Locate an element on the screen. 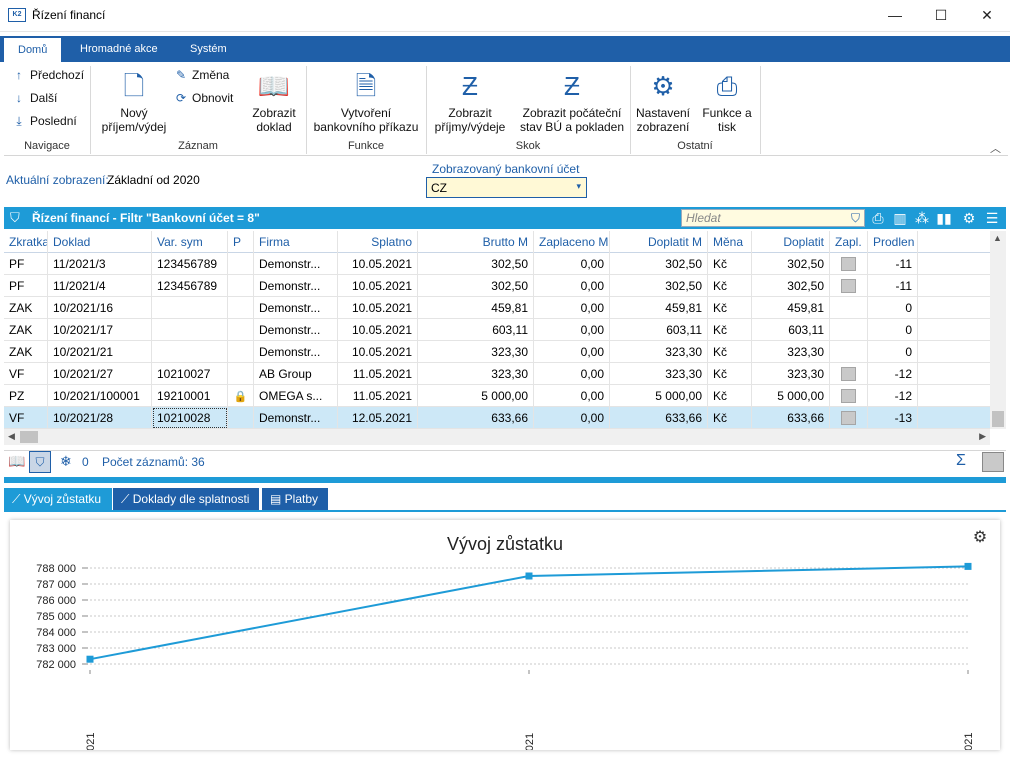 The width and height of the screenshot is (1010, 761). column-header: Prodlen is located at coordinates (893, 242).